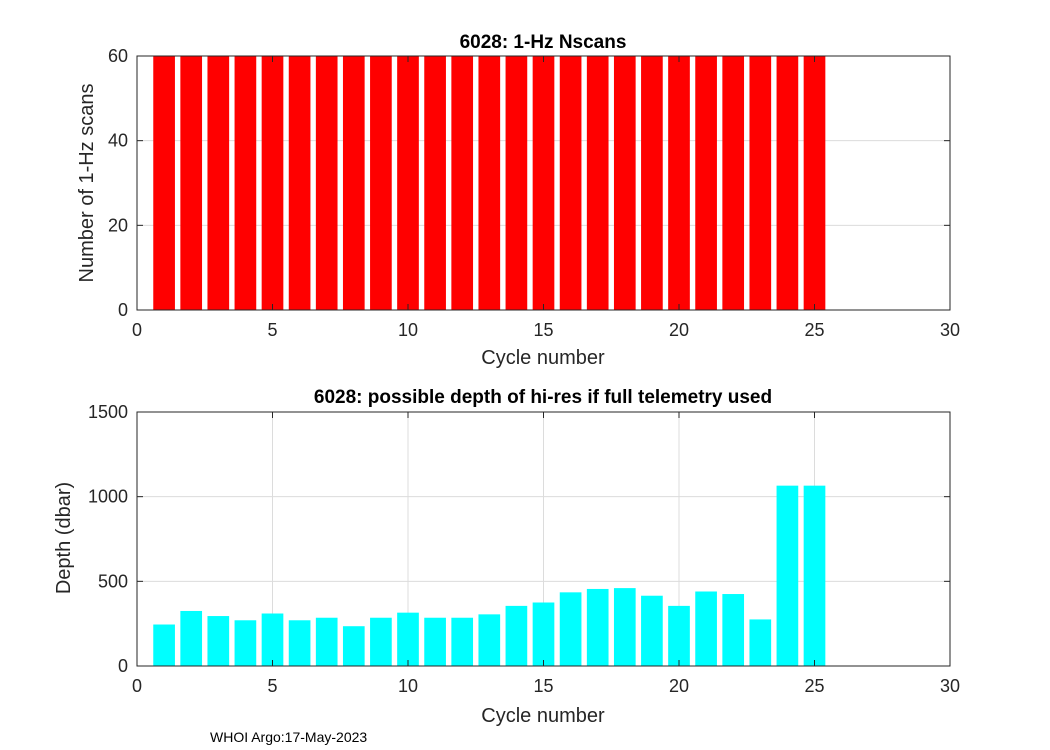  What do you see at coordinates (118, 56) in the screenshot?
I see `y-tick-label: 60` at bounding box center [118, 56].